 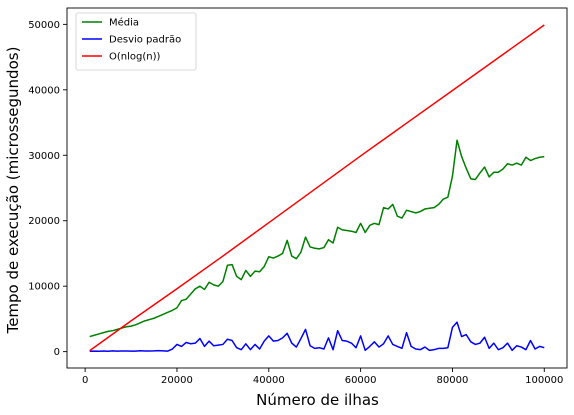 What do you see at coordinates (13, 191) in the screenshot?
I see `y-axis-label: Tempo de execução (microssegundos)` at bounding box center [13, 191].